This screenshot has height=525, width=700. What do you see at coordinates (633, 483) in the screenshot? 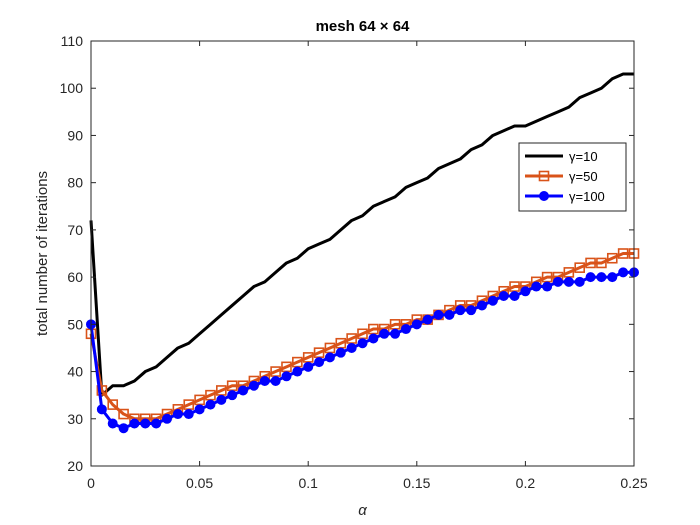
I see `x-tick-label: 0.25` at bounding box center [633, 483].